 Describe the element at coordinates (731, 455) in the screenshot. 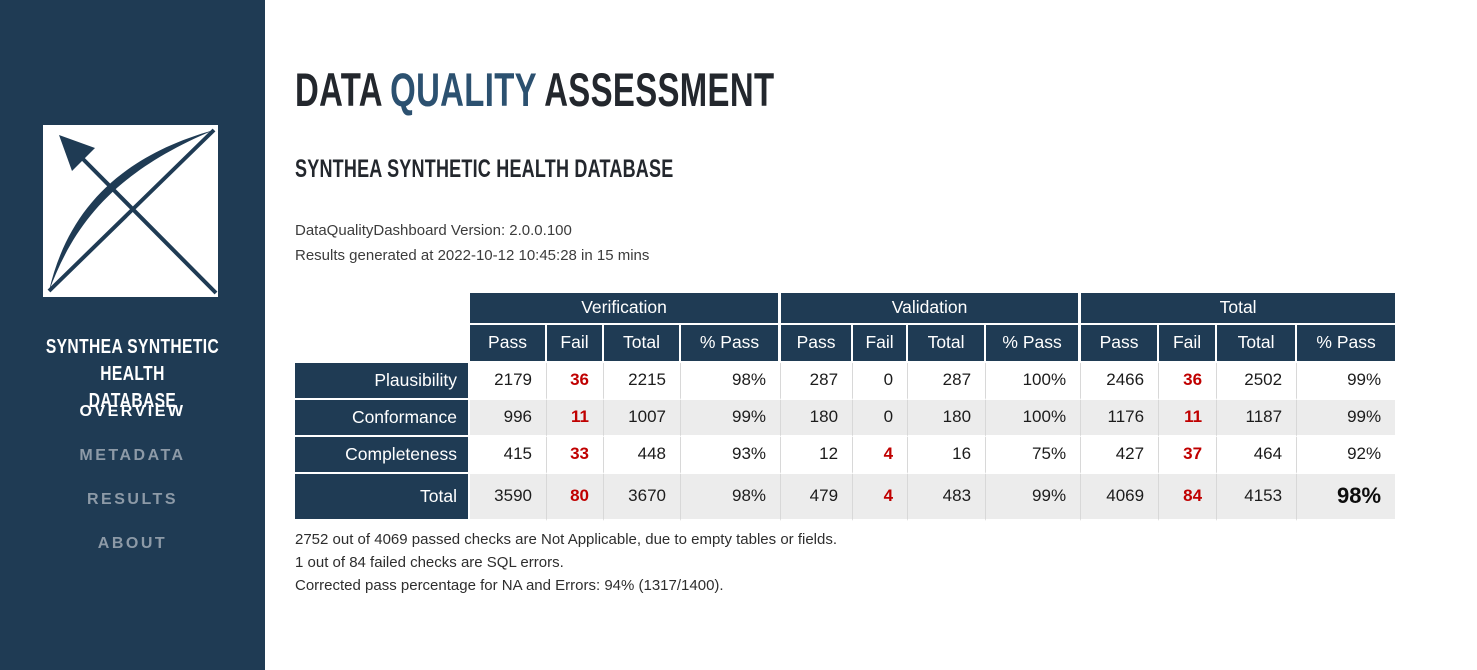

I see `data-cell: 93%` at that location.